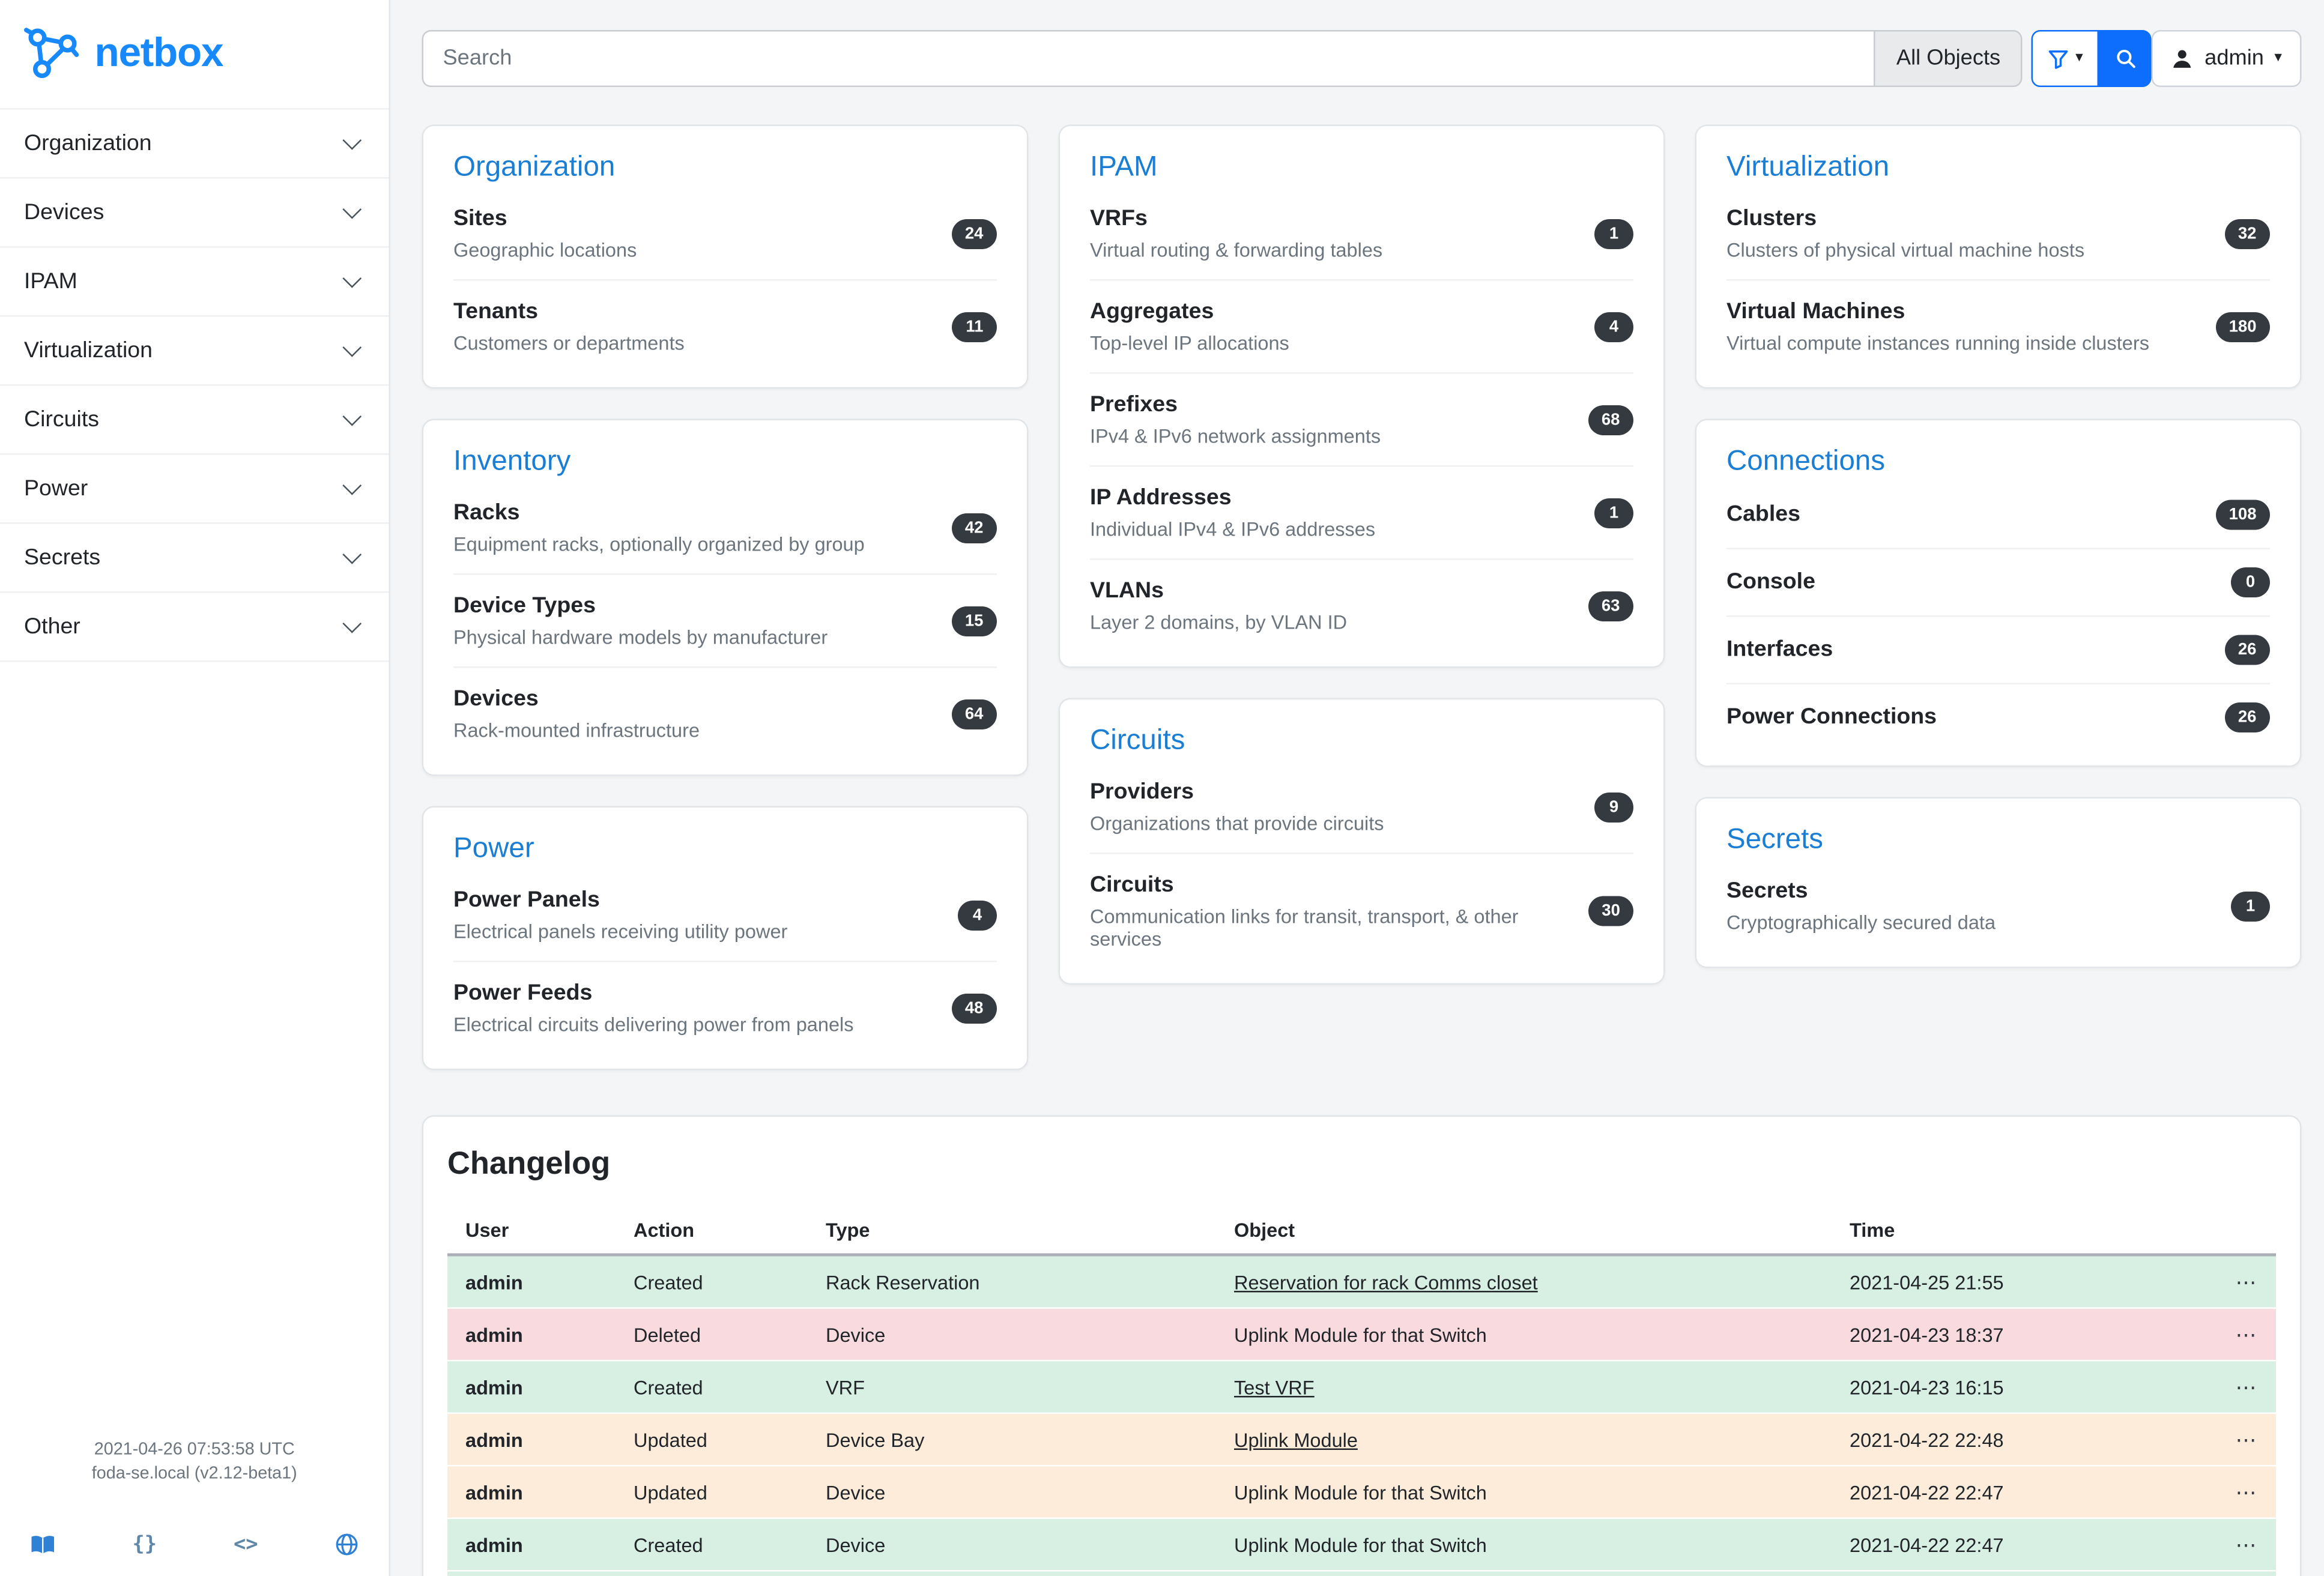 This screenshot has height=1576, width=2324. I want to click on item-link: Tenants, so click(496, 312).